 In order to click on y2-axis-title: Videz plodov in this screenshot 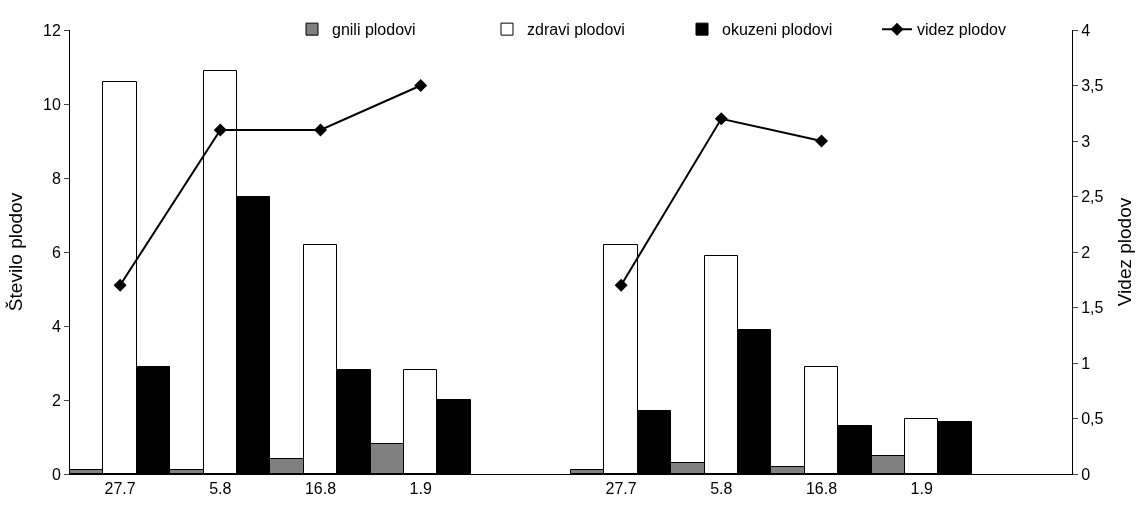, I will do `click(1125, 252)`.